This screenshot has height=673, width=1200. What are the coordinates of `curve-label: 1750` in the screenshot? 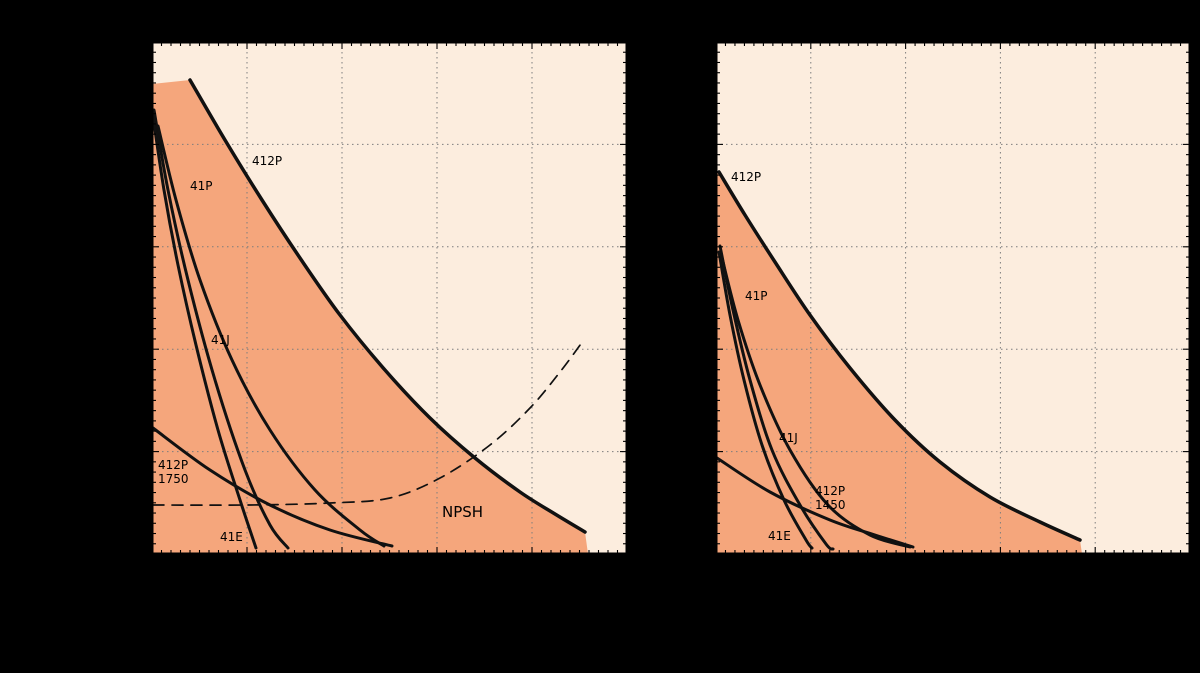 It's located at (173, 479).